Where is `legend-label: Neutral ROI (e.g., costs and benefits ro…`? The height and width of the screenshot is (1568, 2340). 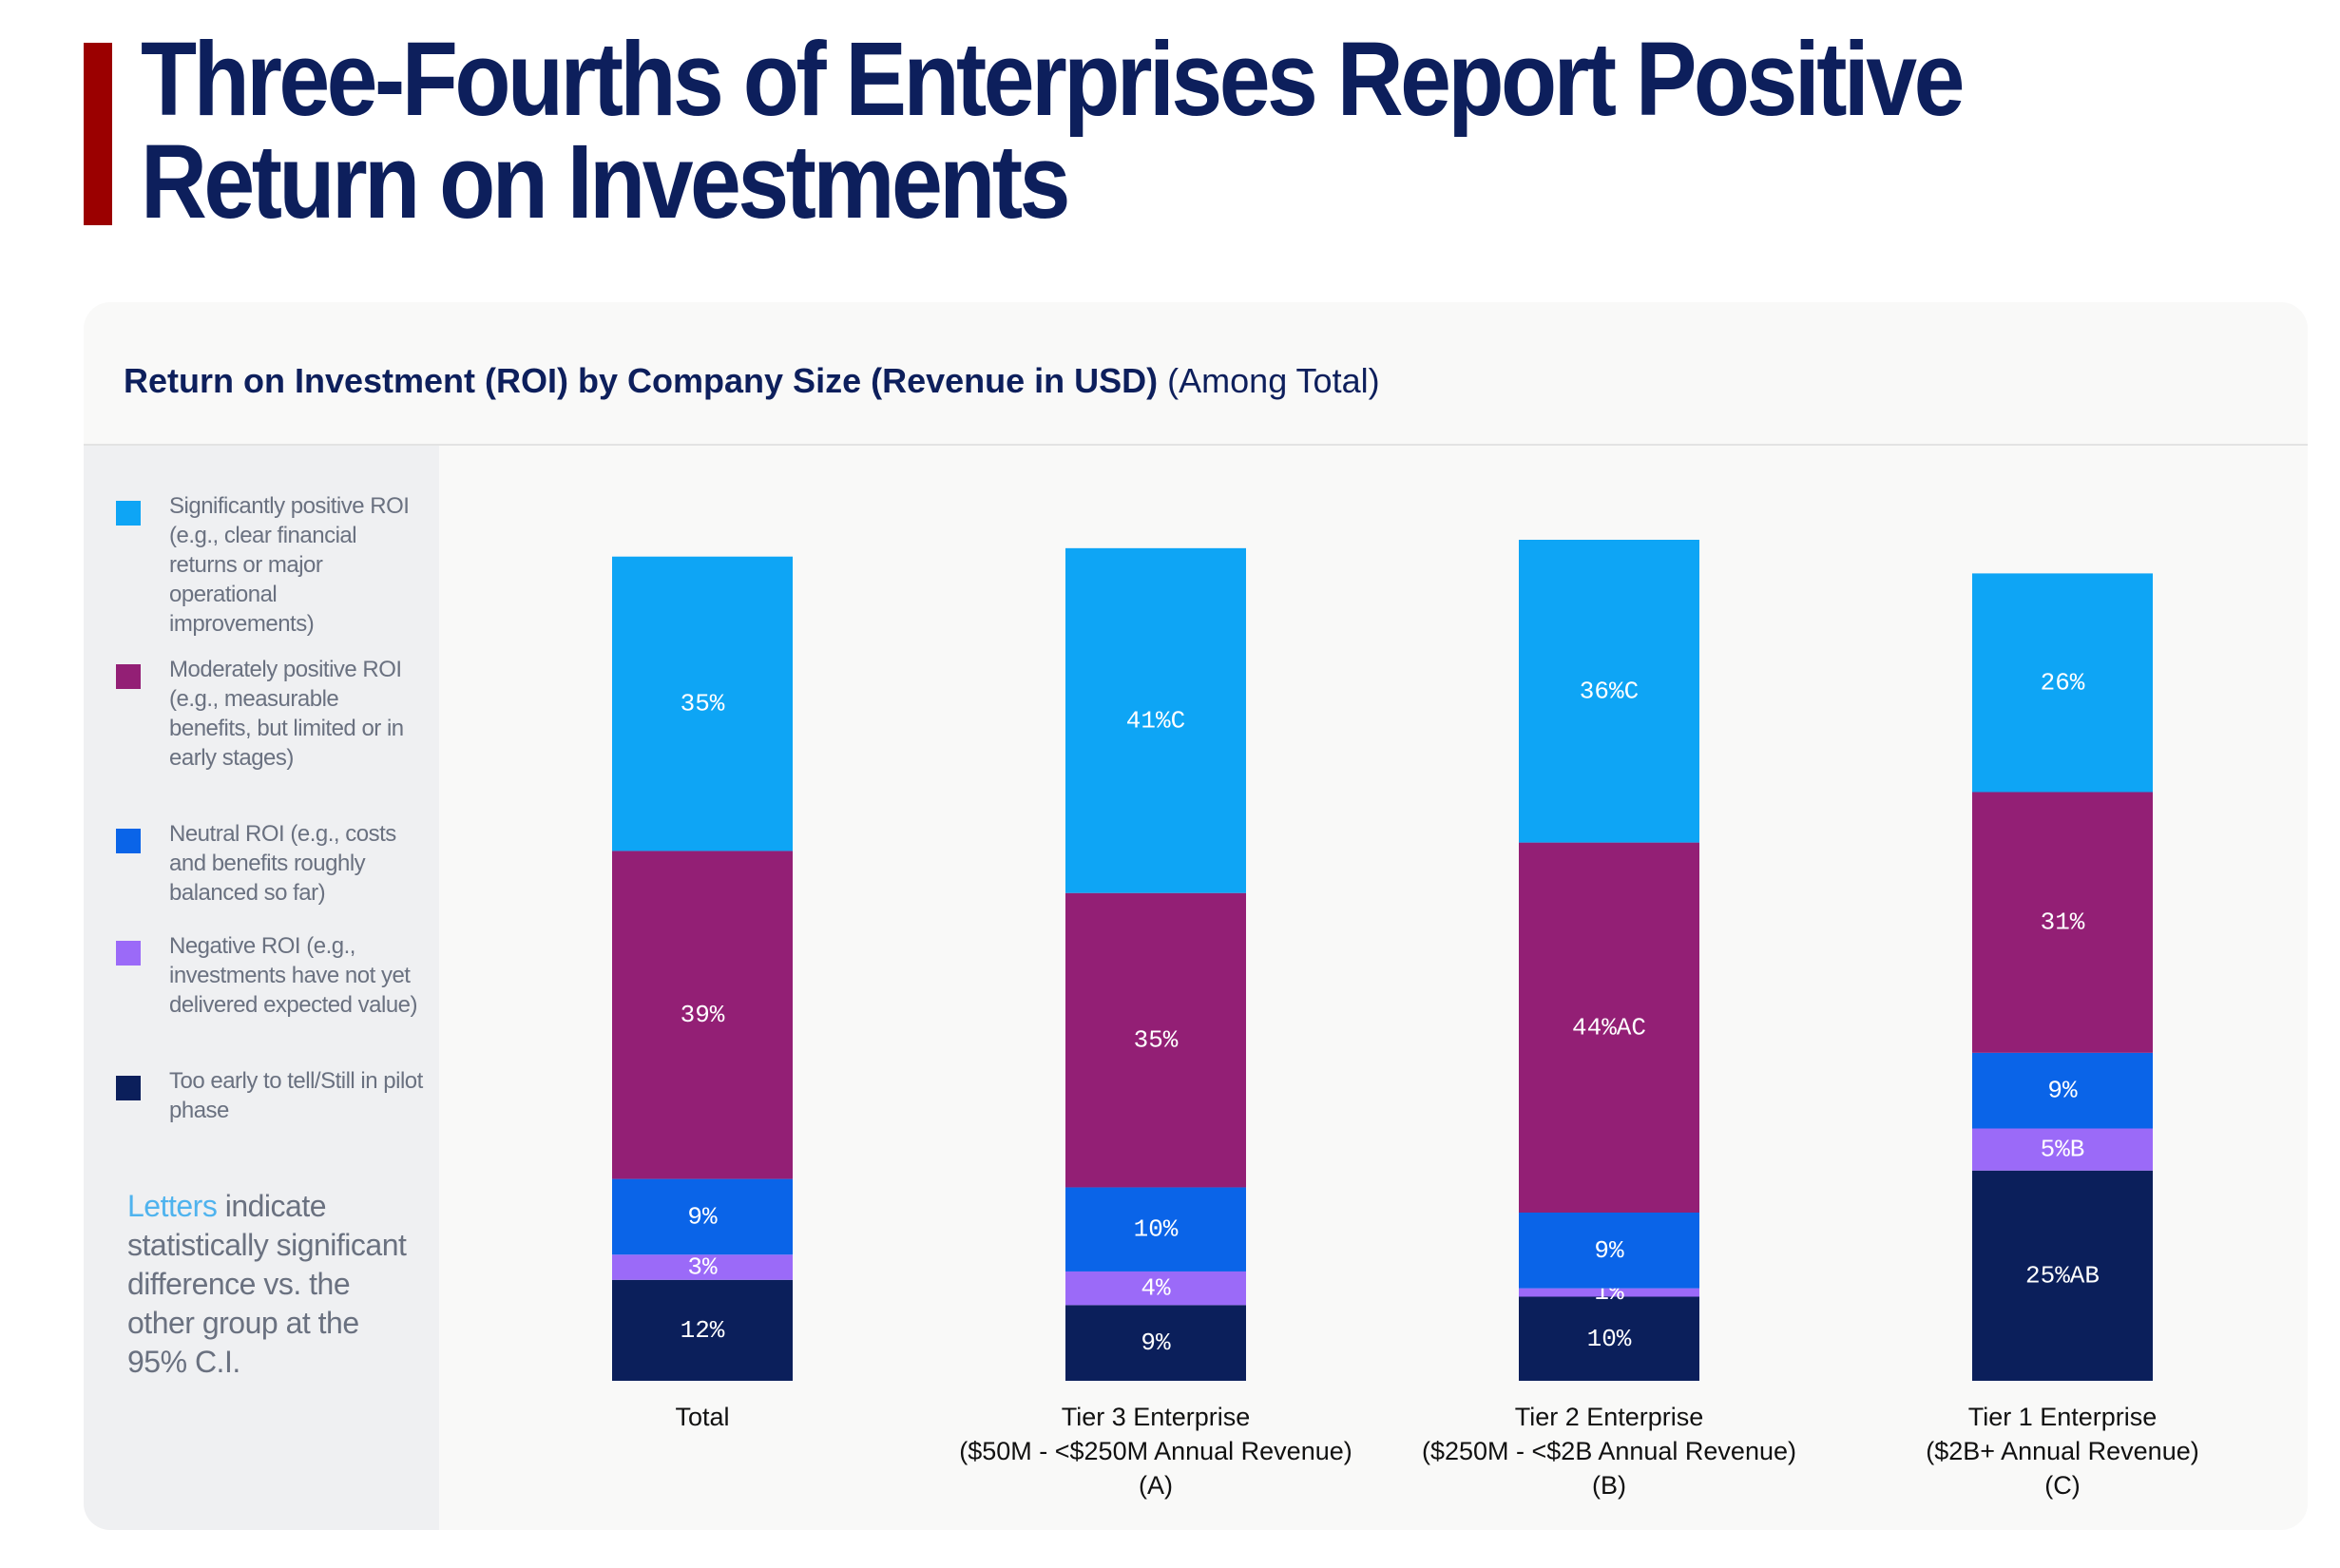
legend-label: Neutral ROI (e.g., costs and benefits ro… is located at coordinates (282, 864).